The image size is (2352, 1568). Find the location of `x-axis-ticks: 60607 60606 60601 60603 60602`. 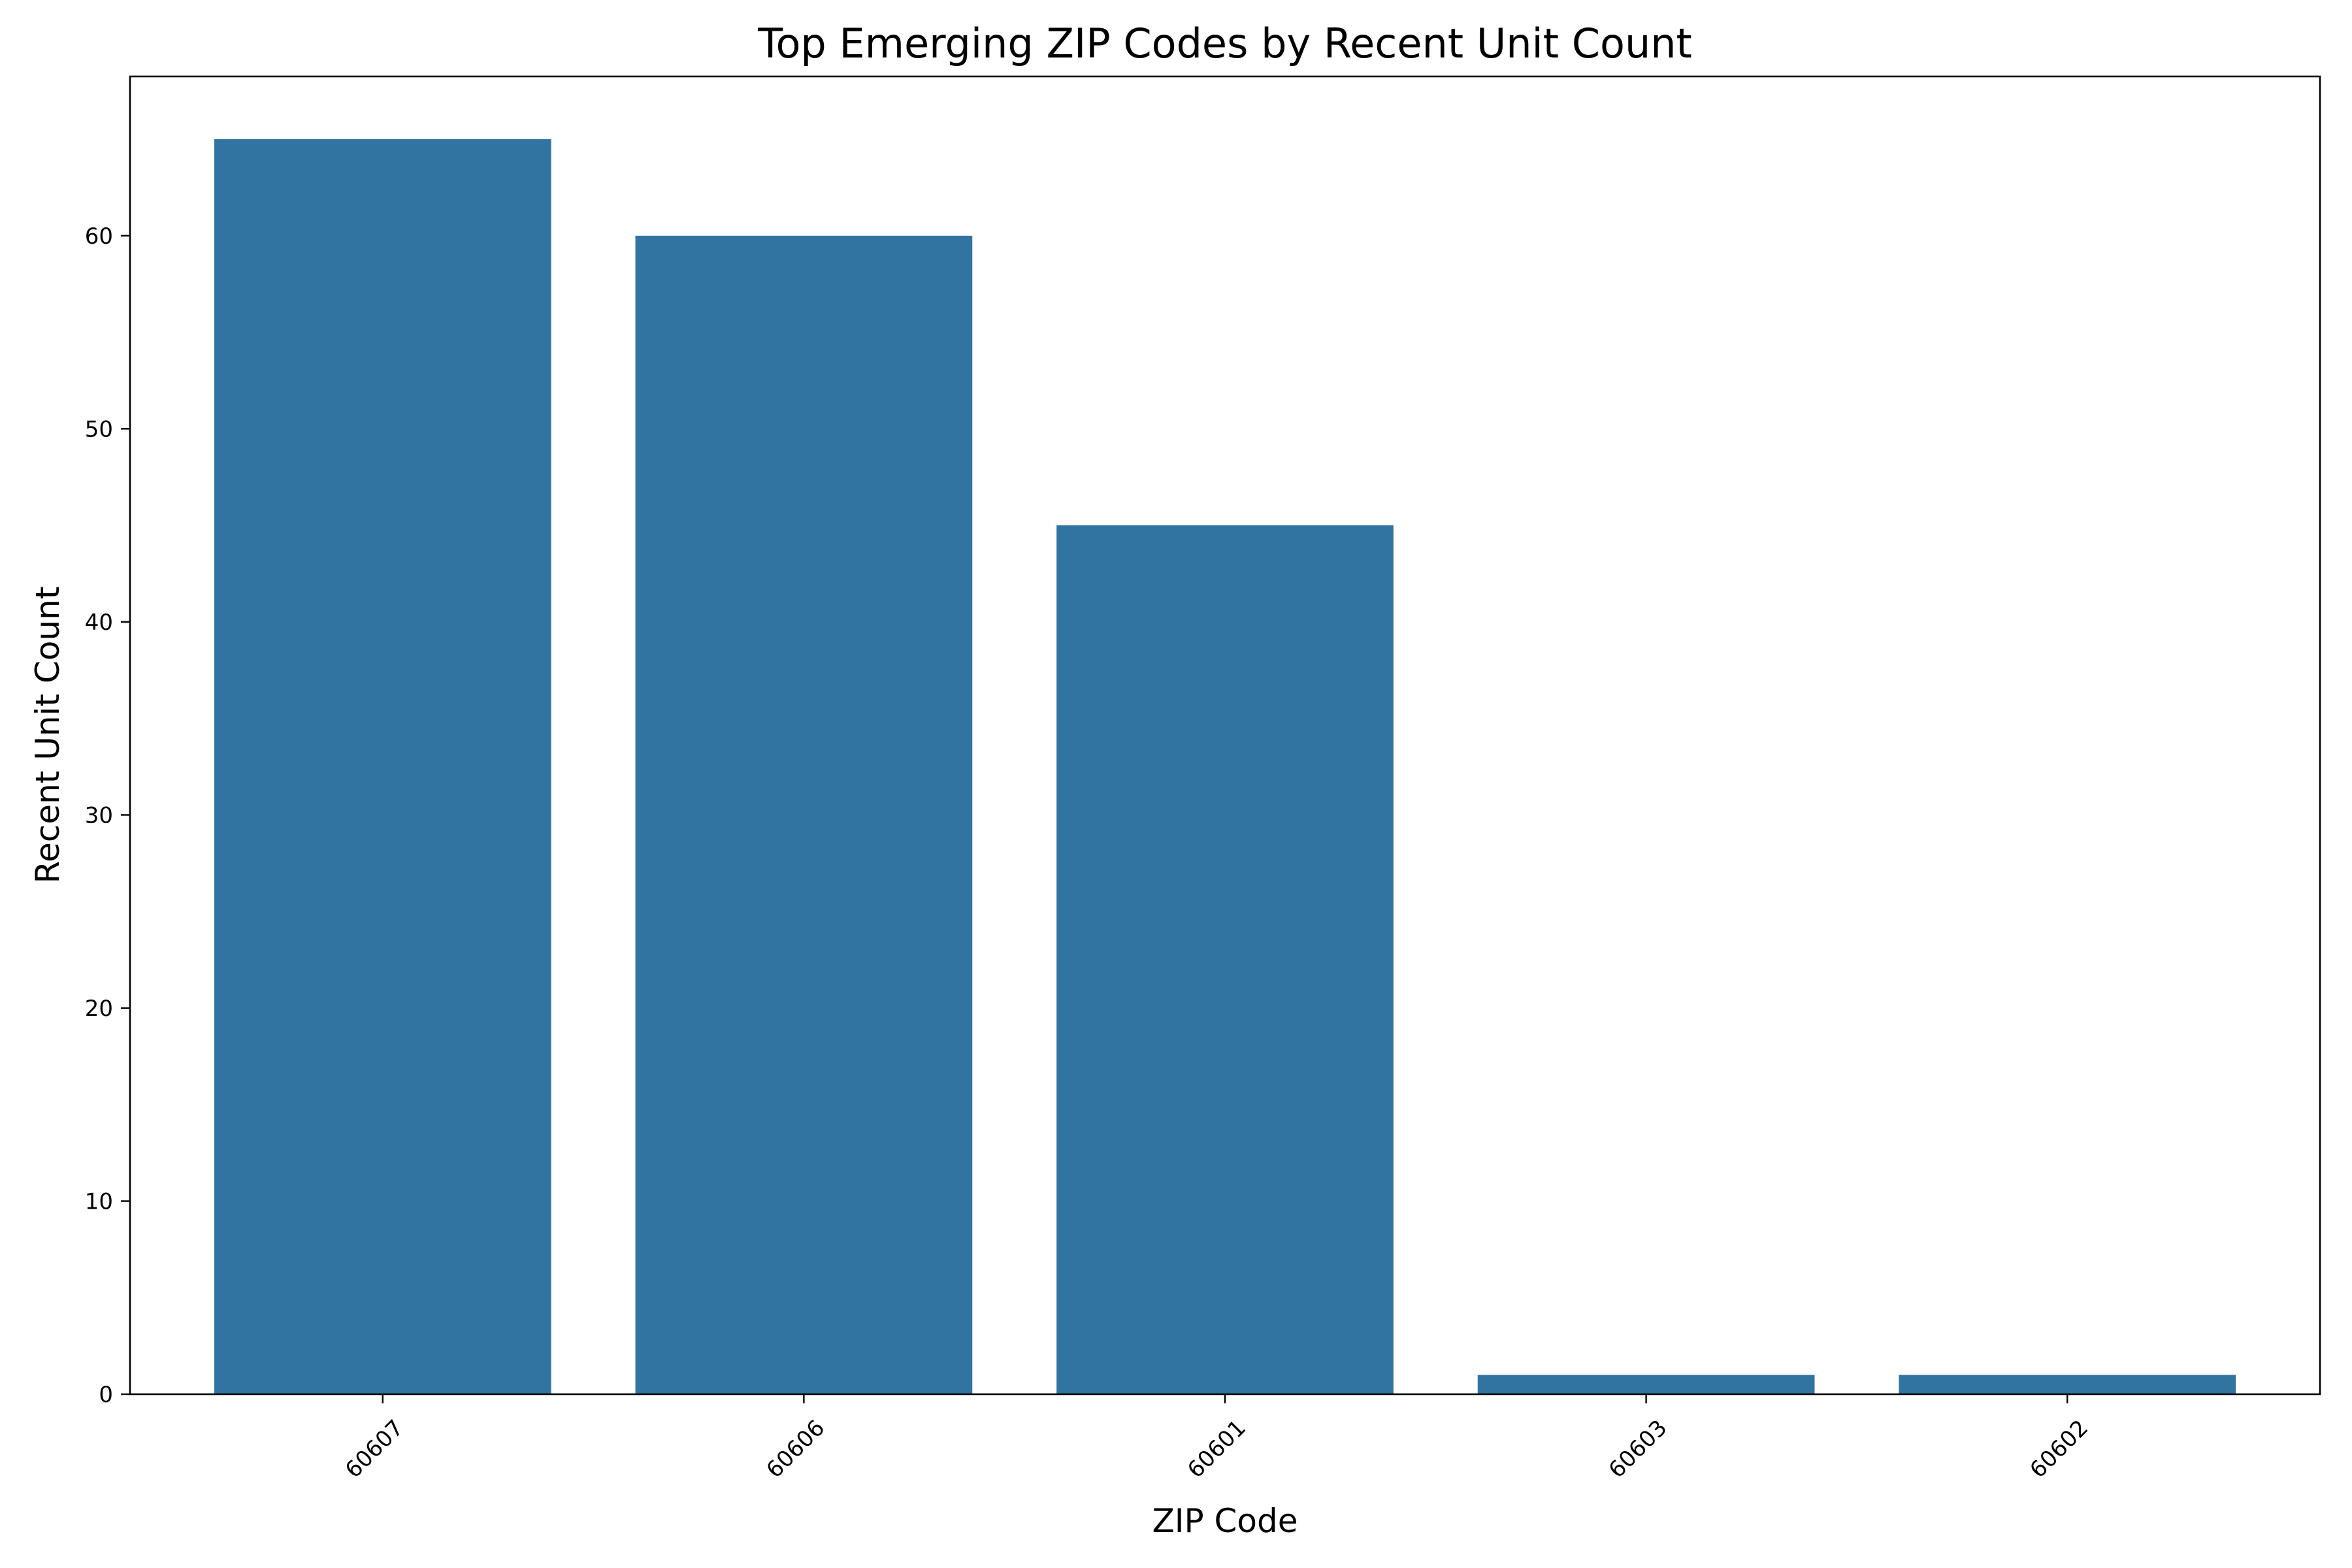

x-axis-ticks: 60607 60606 60601 60603 60602 is located at coordinates (1216, 1438).